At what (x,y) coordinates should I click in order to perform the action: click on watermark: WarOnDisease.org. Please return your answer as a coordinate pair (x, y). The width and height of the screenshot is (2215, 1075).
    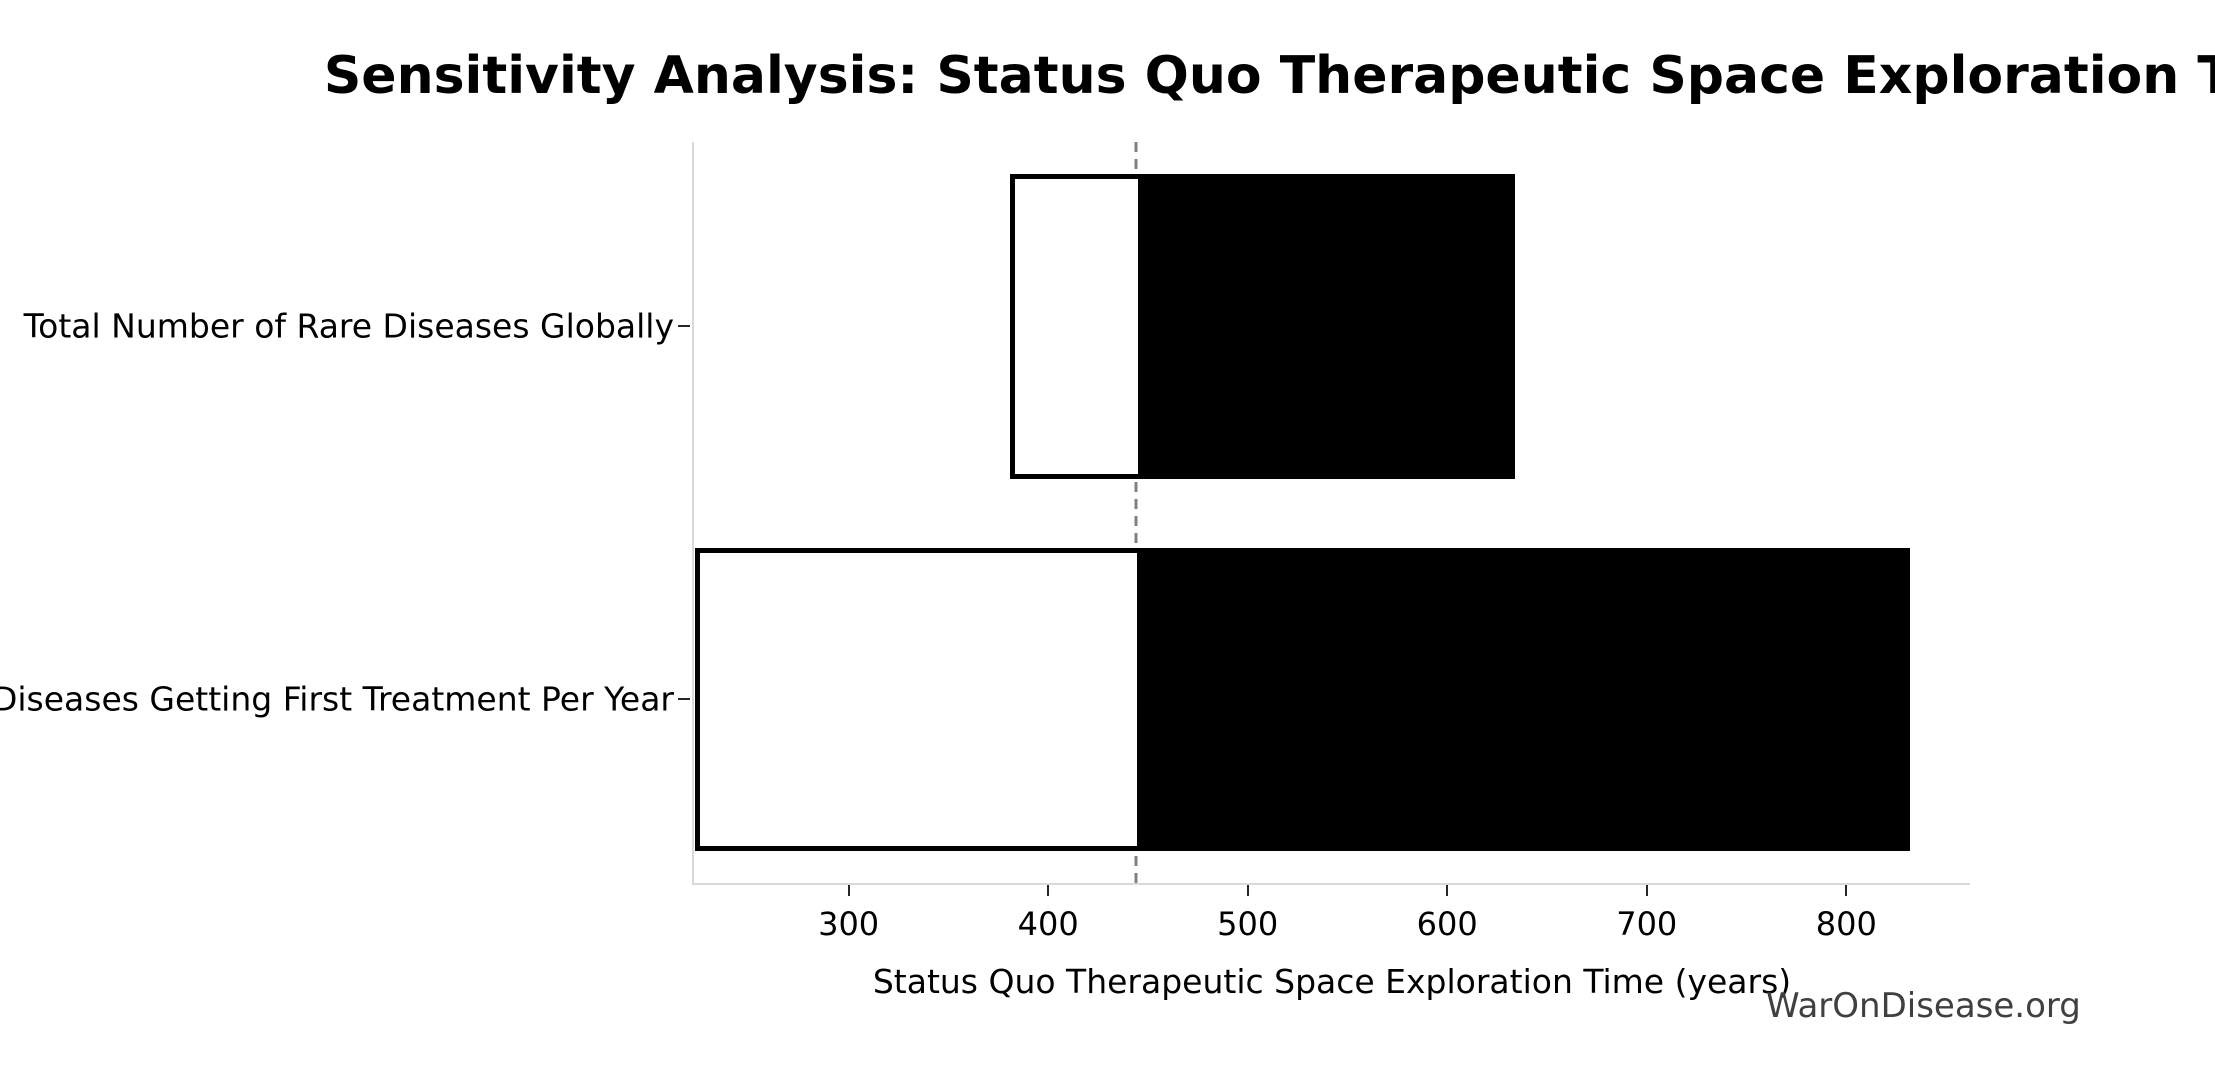
    Looking at the image, I should click on (1923, 1006).